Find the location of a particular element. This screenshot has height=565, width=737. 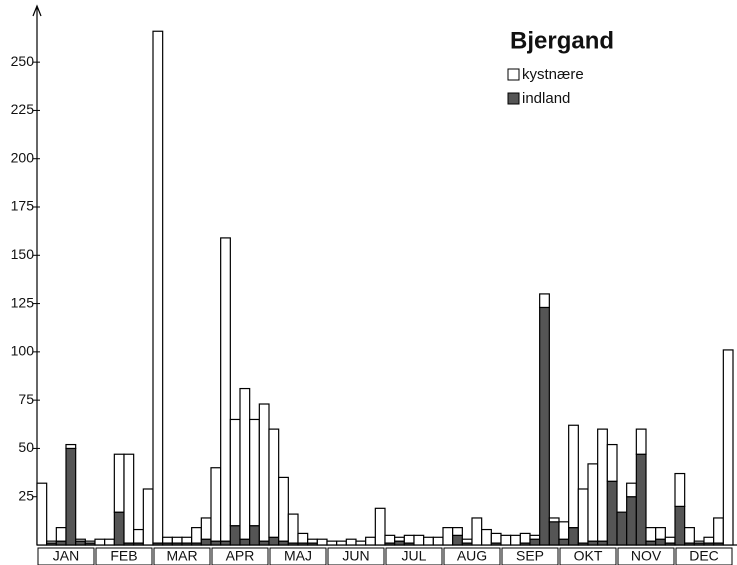

y-tick-label: 200 is located at coordinates (23, 157).